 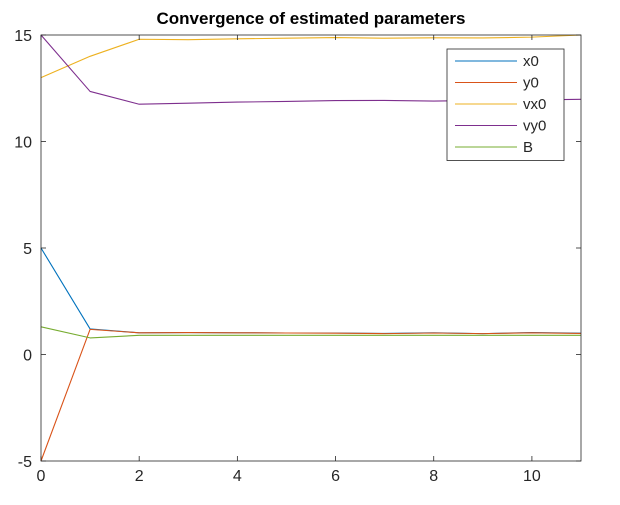 What do you see at coordinates (27, 249) in the screenshot?
I see `y-tick-label: 5` at bounding box center [27, 249].